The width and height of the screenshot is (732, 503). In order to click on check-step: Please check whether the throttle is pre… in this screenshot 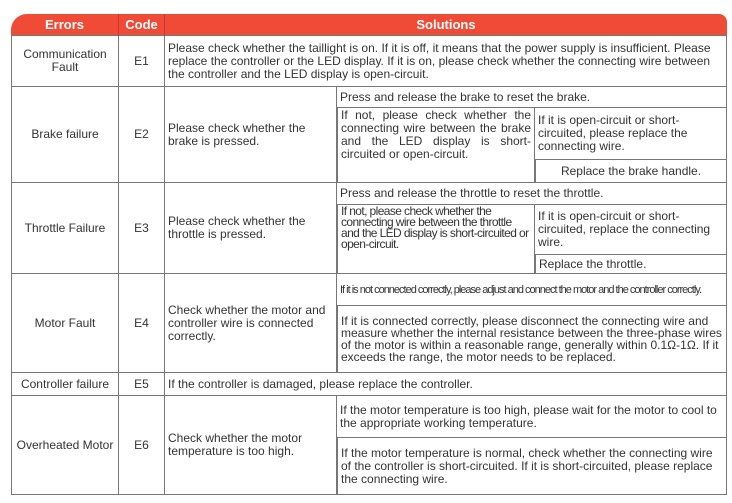, I will do `click(251, 228)`.